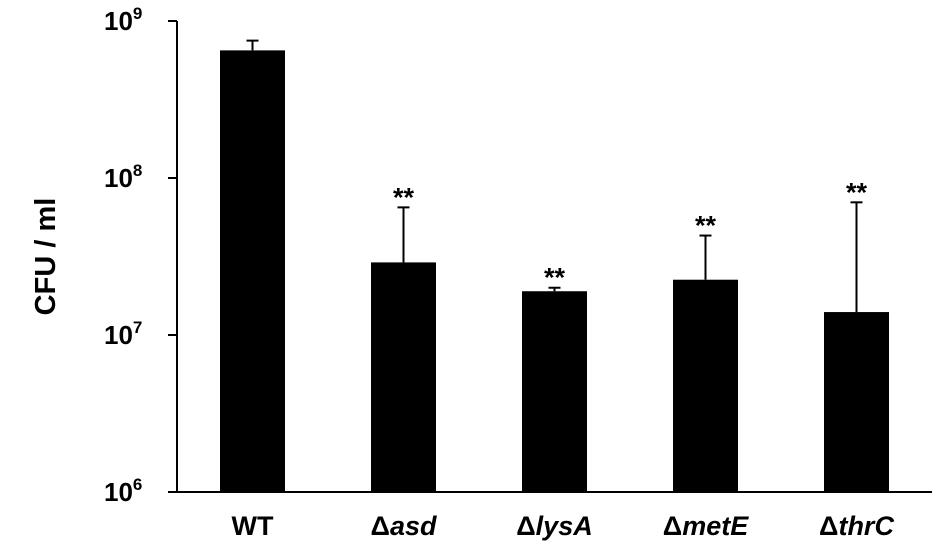 This screenshot has width=932, height=545. I want to click on y-tick-label: 10⁶, so click(123, 491).